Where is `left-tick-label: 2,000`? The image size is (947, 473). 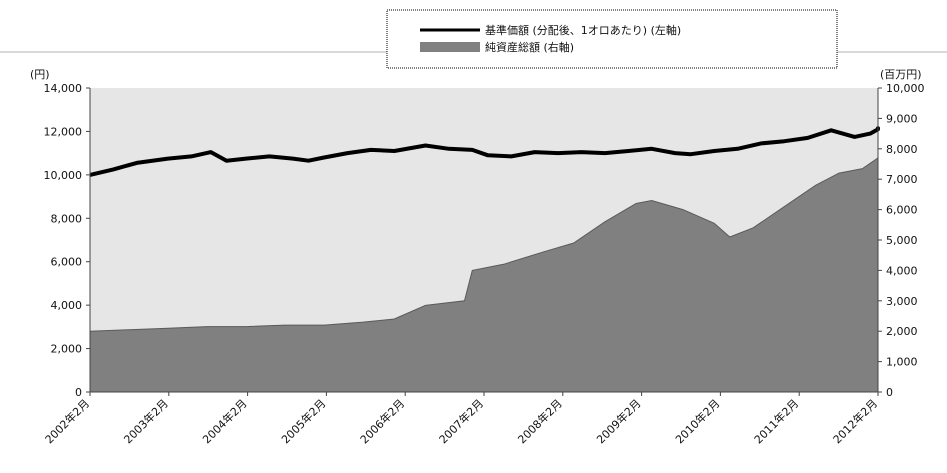
left-tick-label: 2,000 is located at coordinates (67, 349).